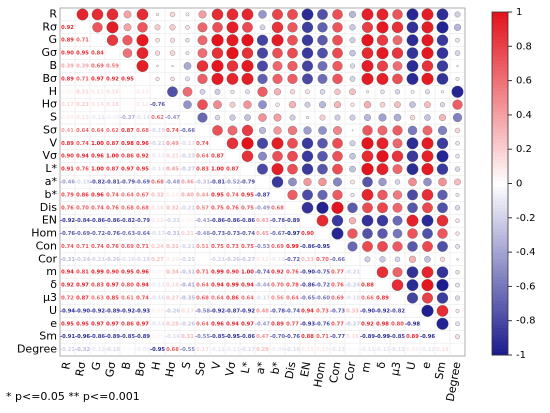  What do you see at coordinates (217, 337) in the screenshot?
I see `value-label: -0.85` at bounding box center [217, 337].